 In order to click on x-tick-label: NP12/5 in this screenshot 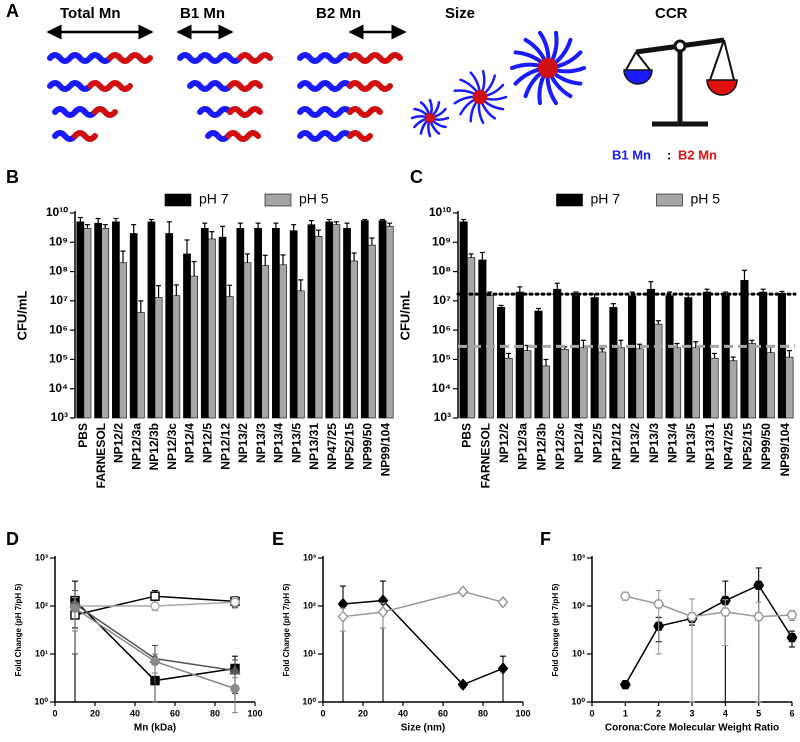, I will do `click(598, 443)`.